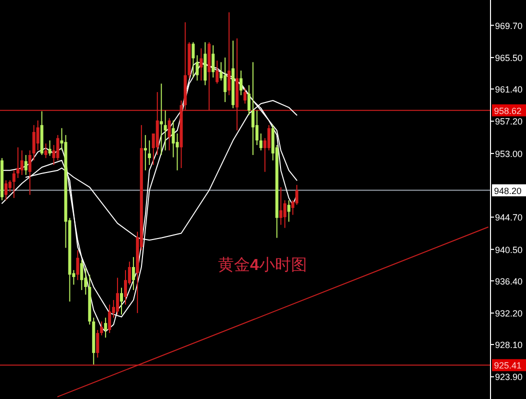  What do you see at coordinates (509, 153) in the screenshot?
I see `y-tick-label: 953.00` at bounding box center [509, 153].